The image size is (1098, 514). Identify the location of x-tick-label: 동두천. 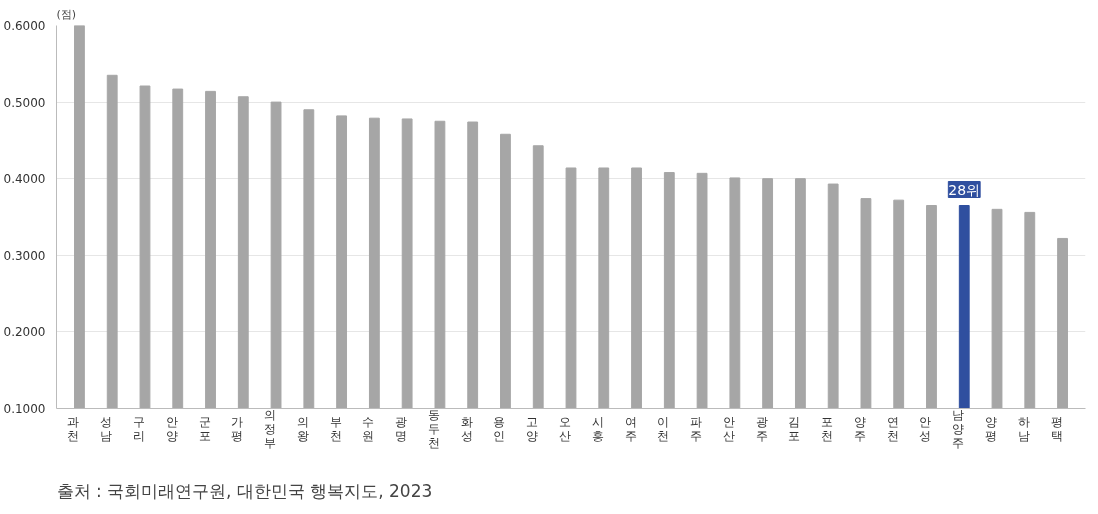
(433, 428).